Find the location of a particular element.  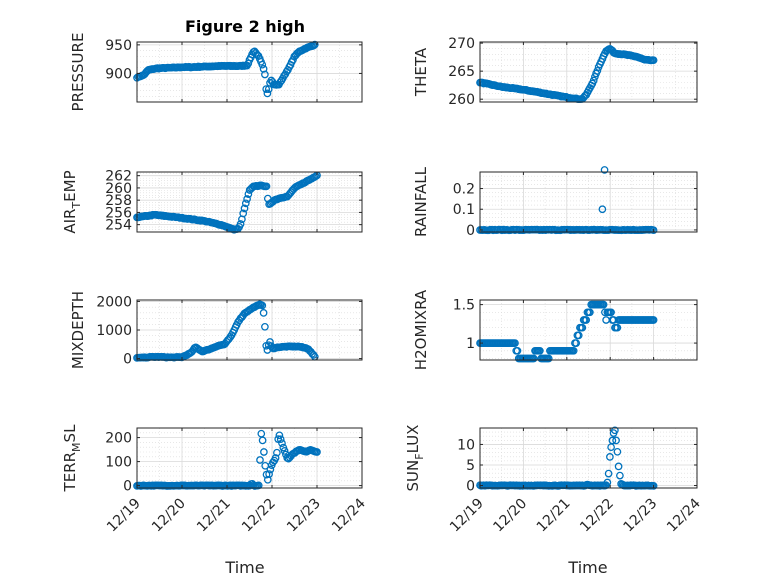

y-tick-label: 256 is located at coordinates (118, 213).